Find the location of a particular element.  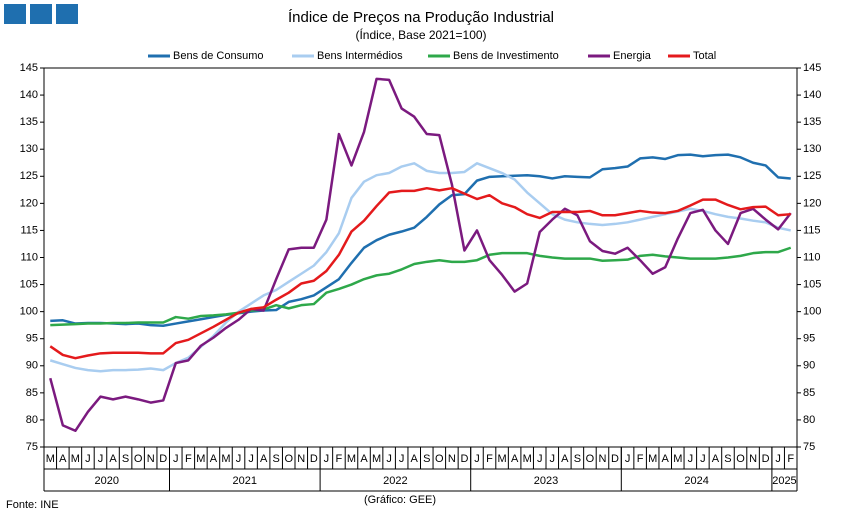

y2-tick-label: 95 is located at coordinates (809, 339).